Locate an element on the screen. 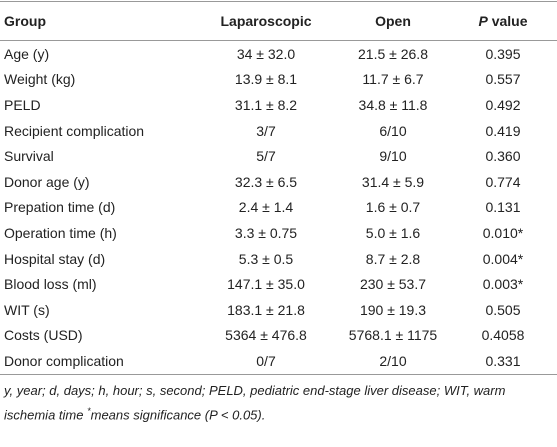 The height and width of the screenshot is (447, 557). table-row: Recipient complication 3/7 6/10 0.419 is located at coordinates (278, 131).